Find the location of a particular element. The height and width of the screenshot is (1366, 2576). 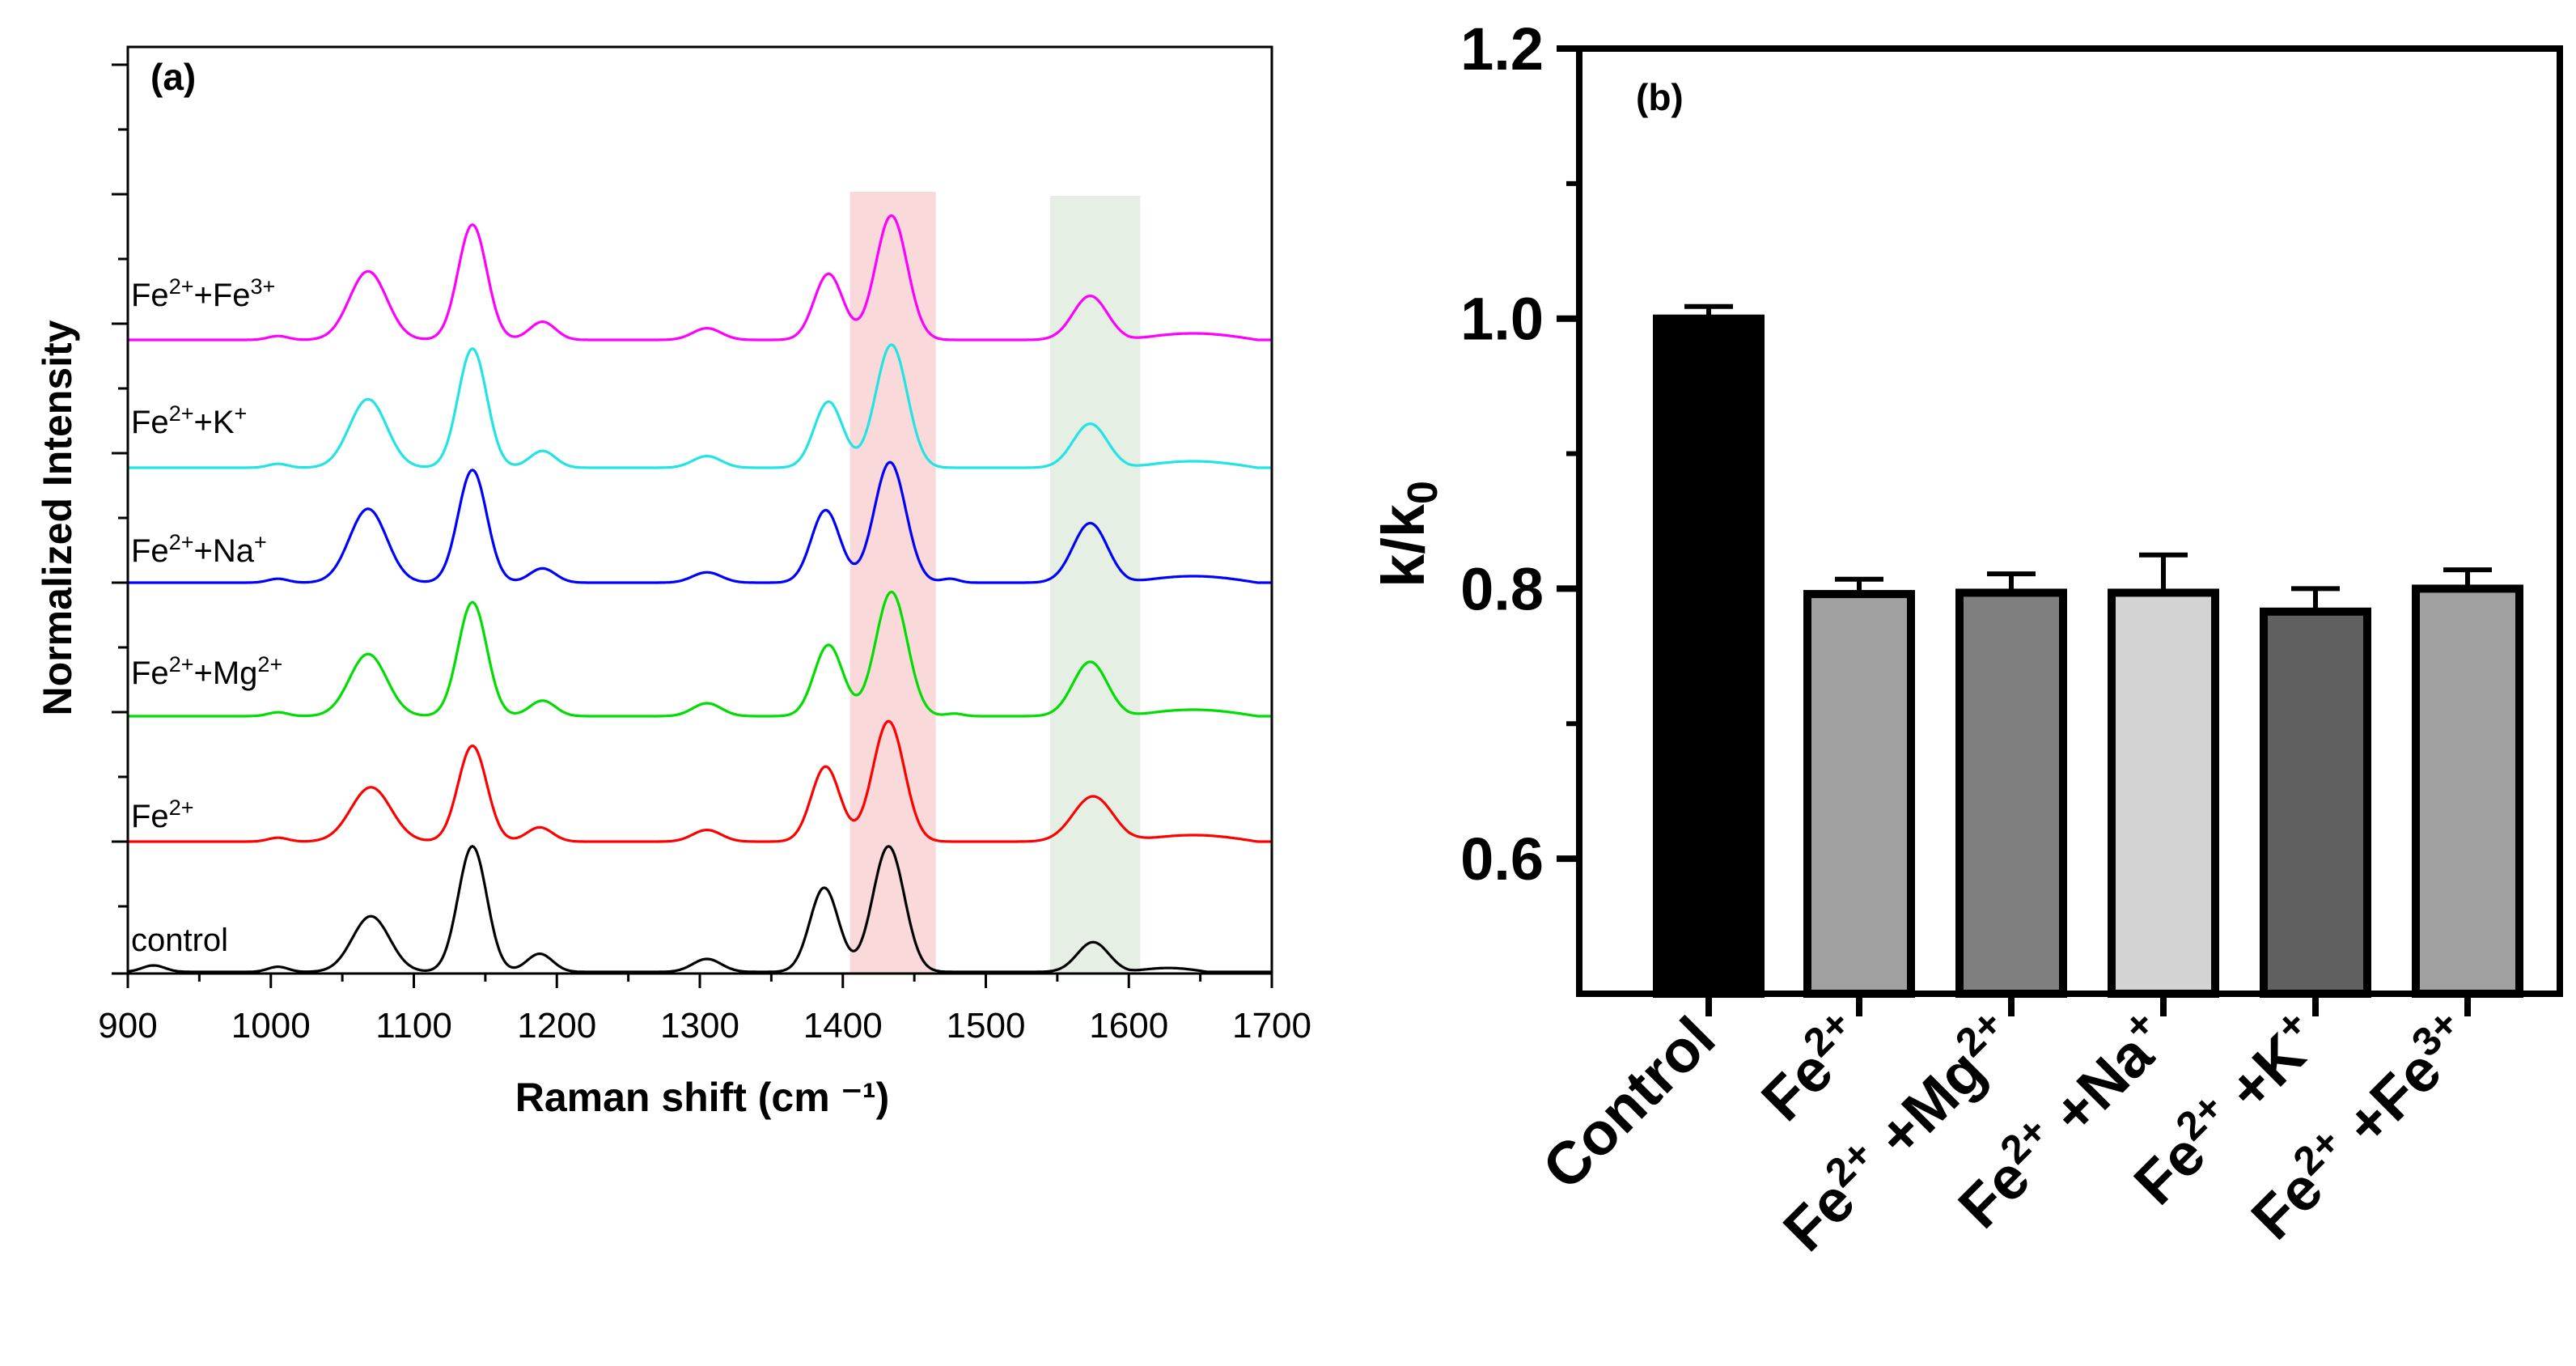

trace-label: Fe2+ is located at coordinates (162, 814).